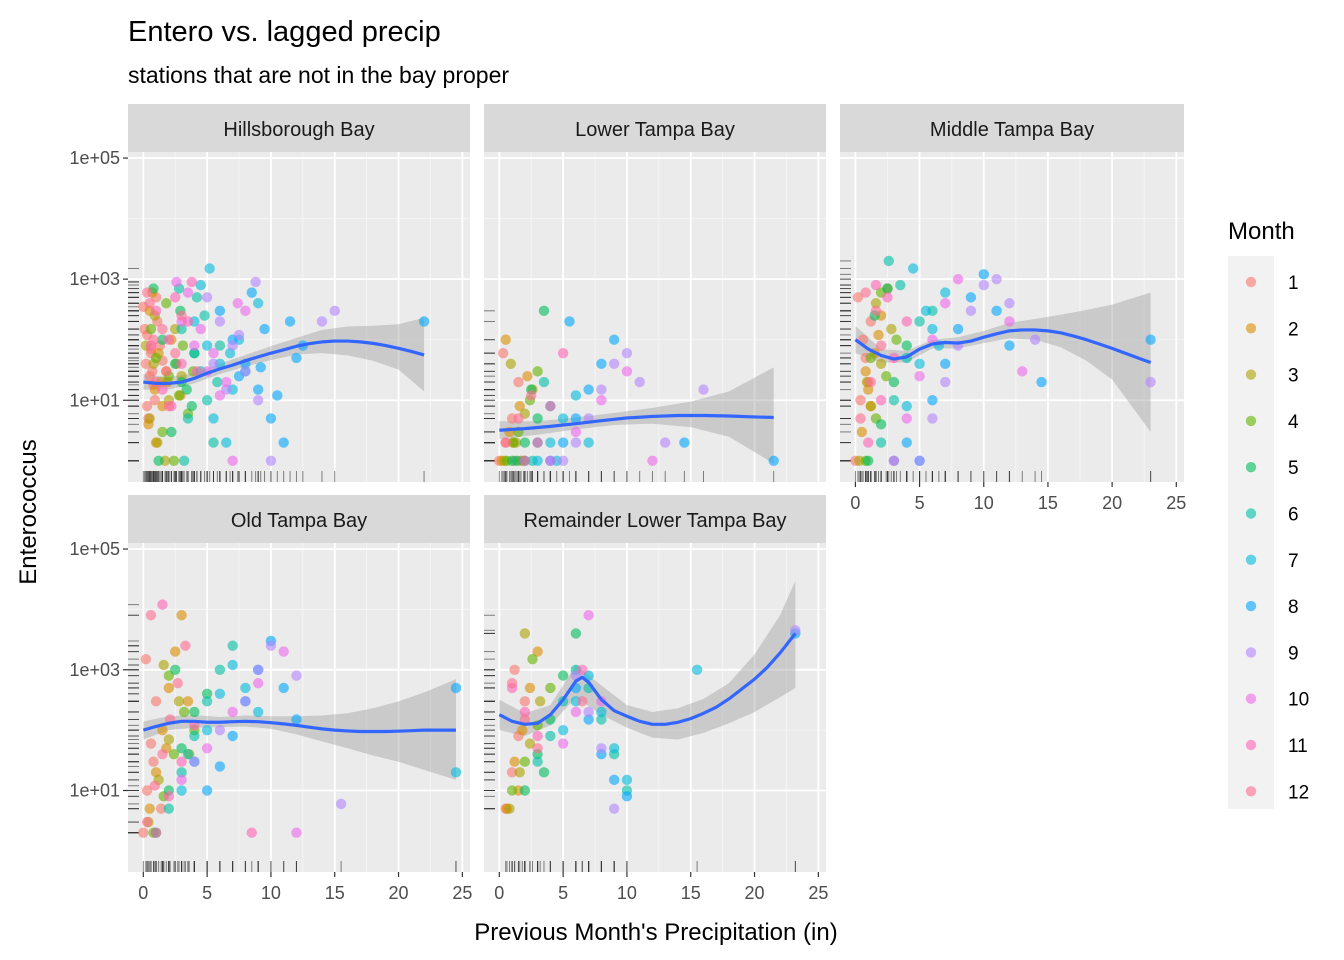 This screenshot has width=1344, height=960. I want to click on legend-label: 4, so click(1293, 422).